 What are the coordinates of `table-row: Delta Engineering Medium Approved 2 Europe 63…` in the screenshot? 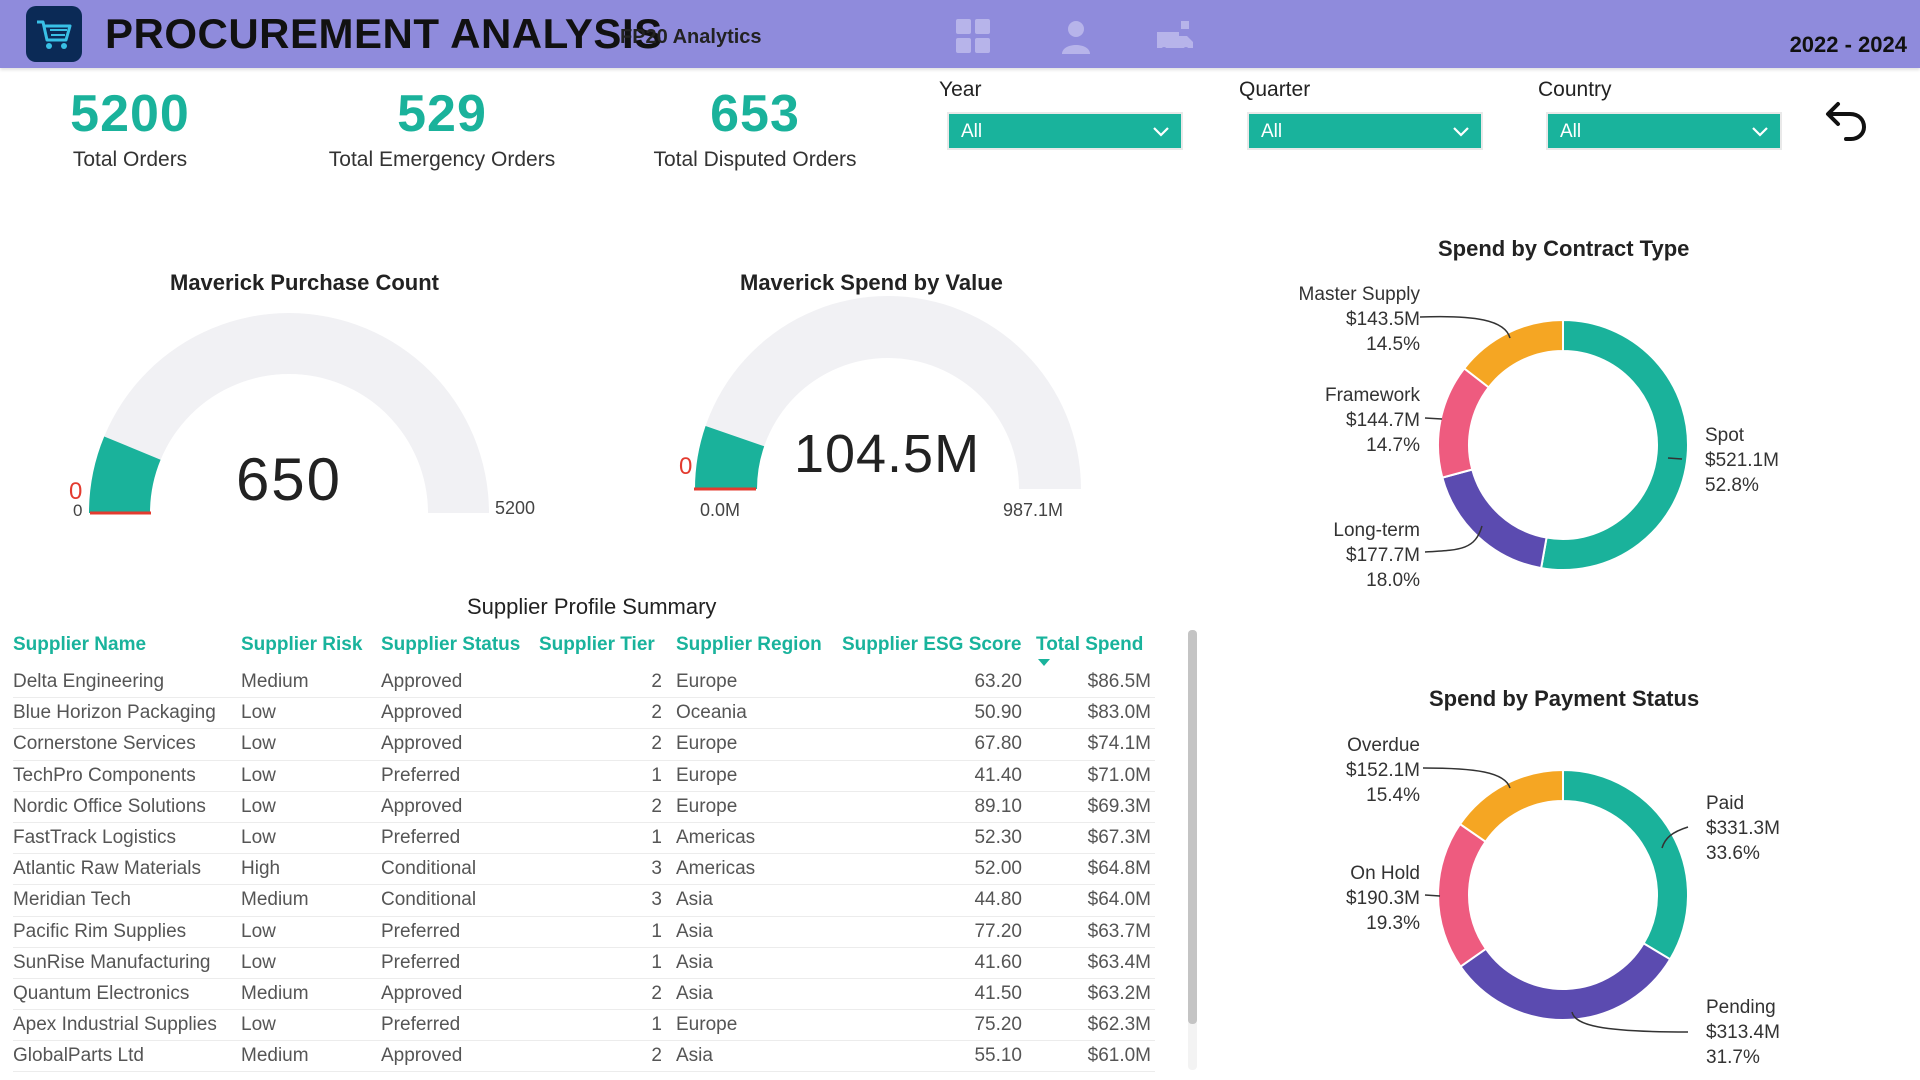 It's located at (584, 683).